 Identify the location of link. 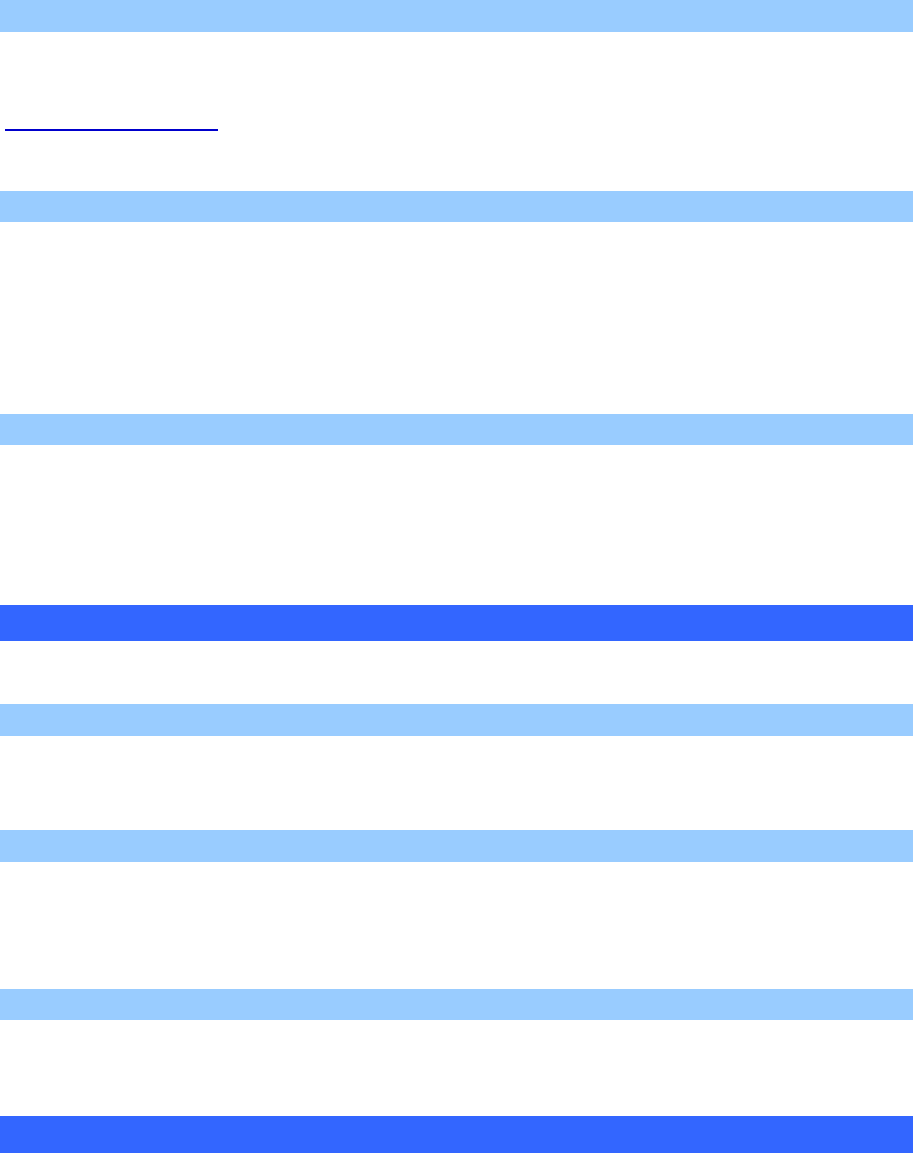
(111, 130).